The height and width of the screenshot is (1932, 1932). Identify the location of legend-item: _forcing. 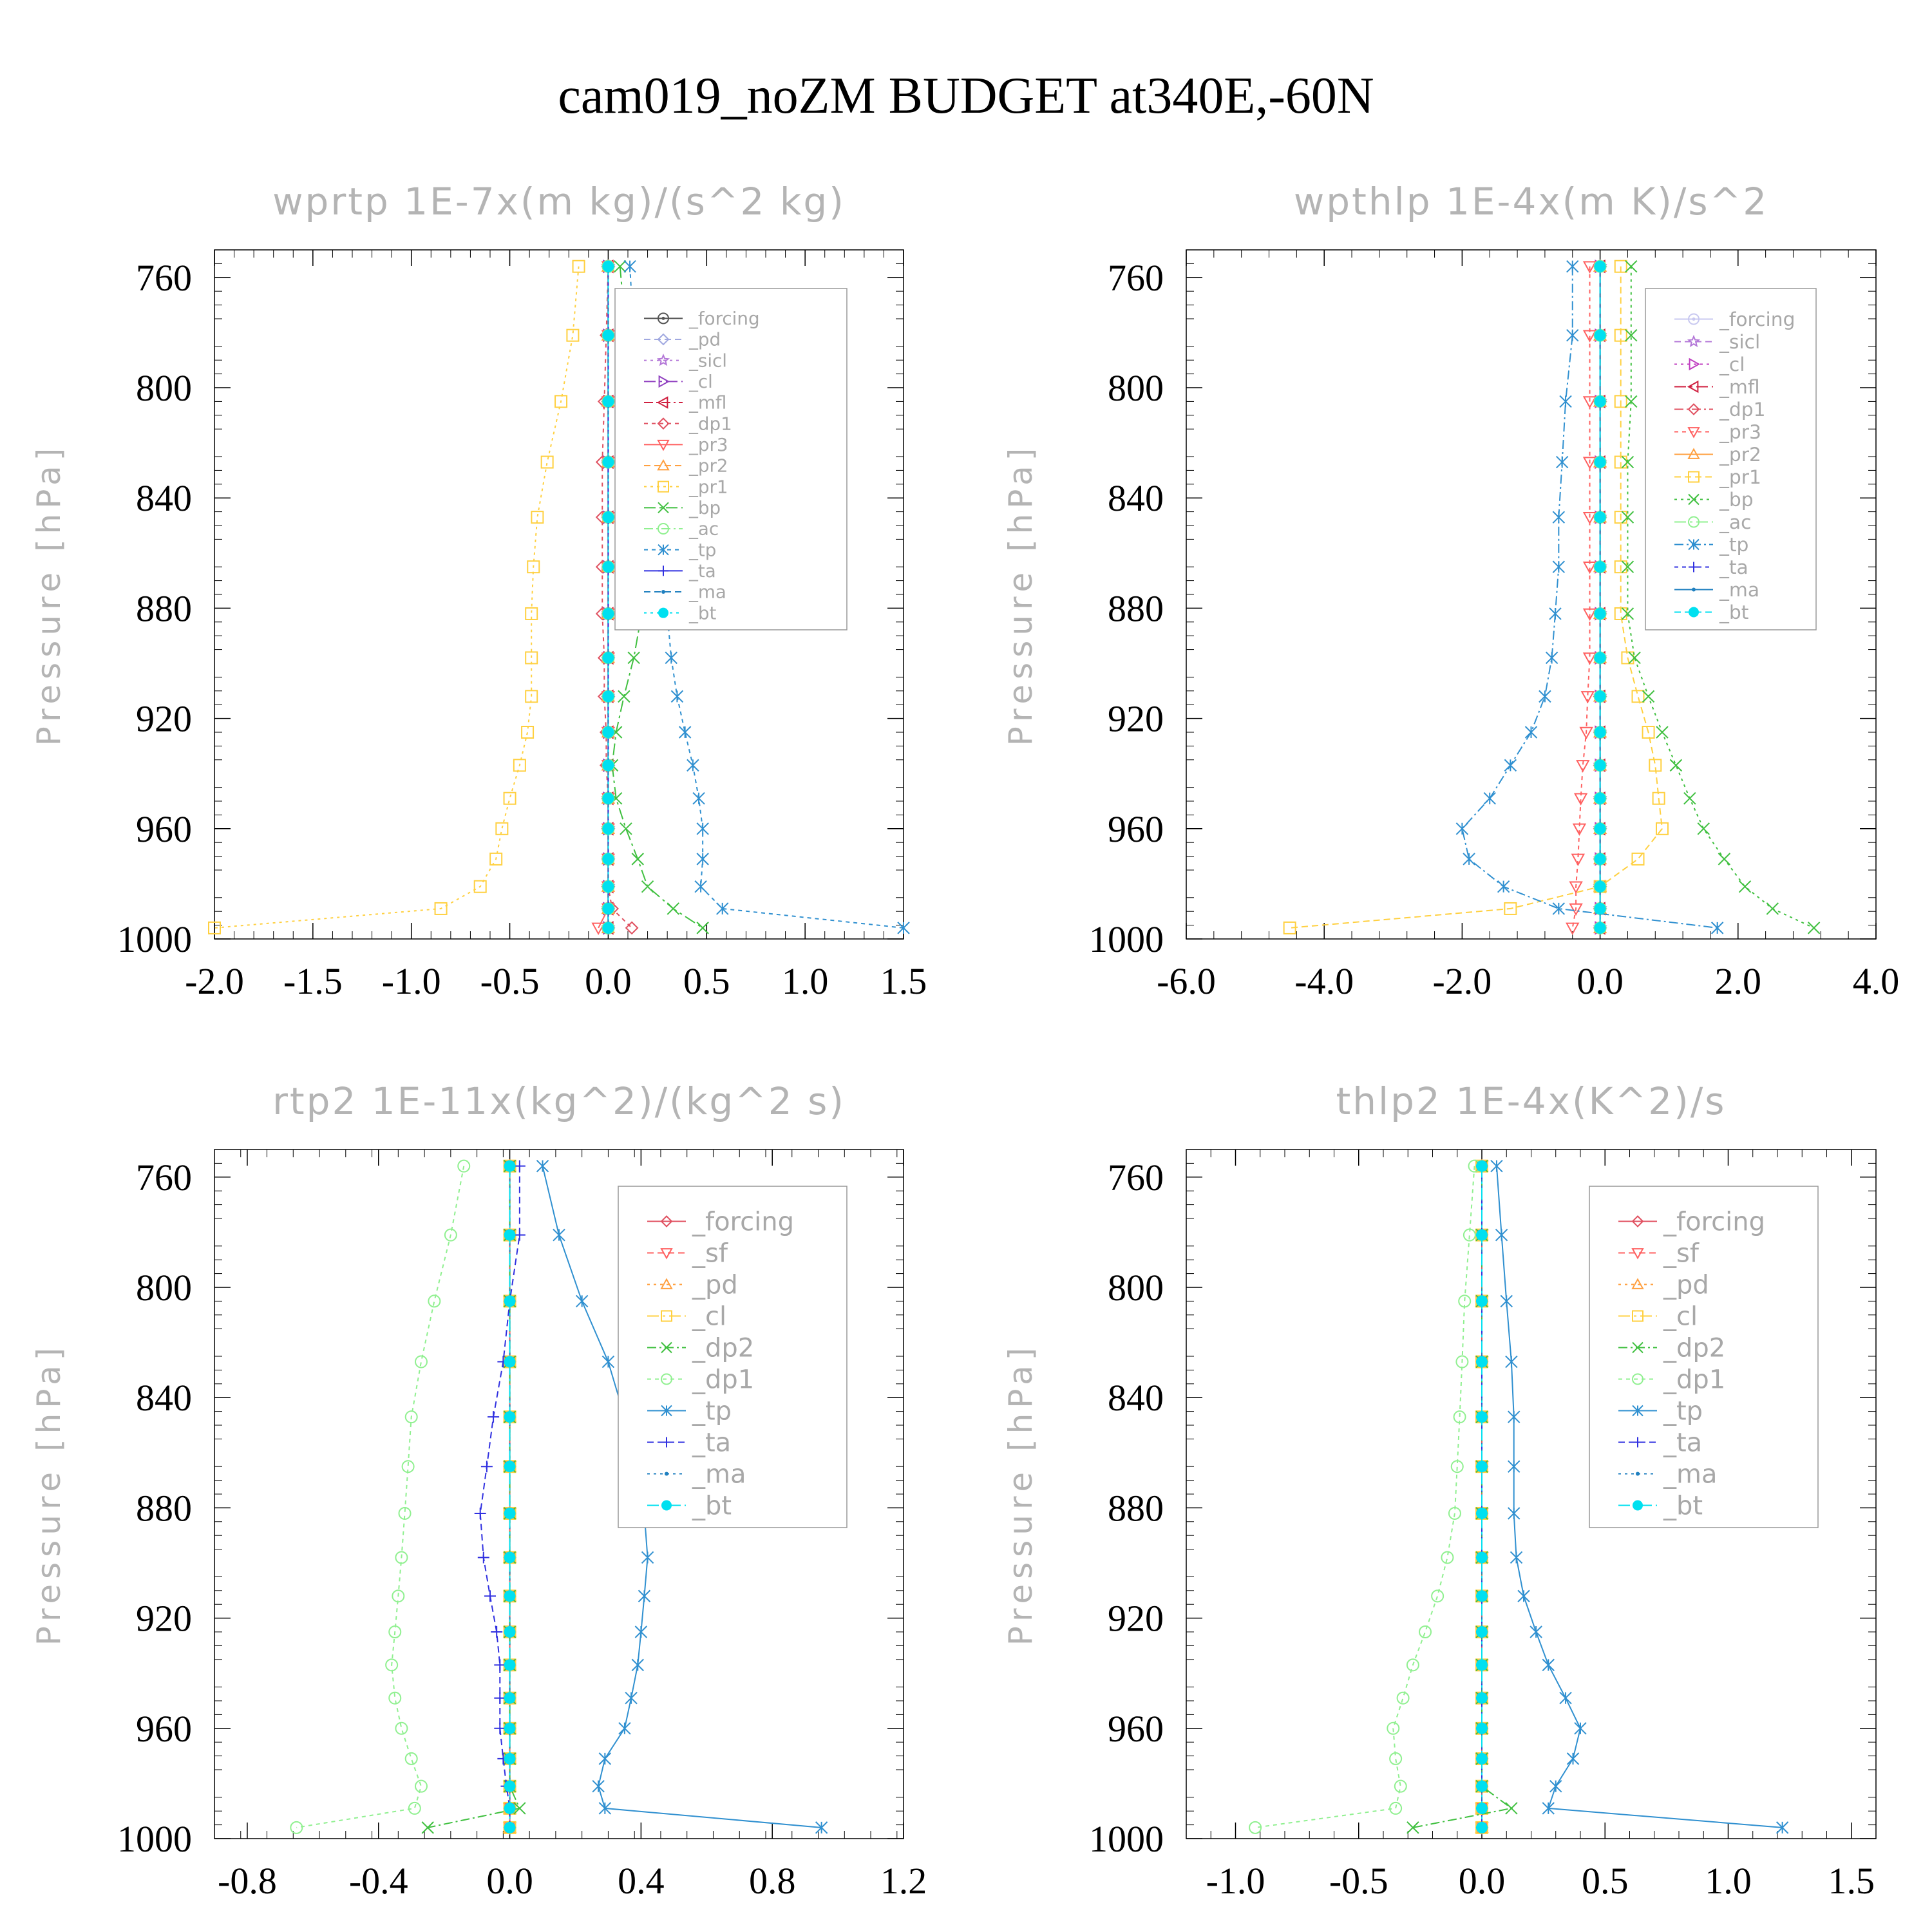
(702, 318).